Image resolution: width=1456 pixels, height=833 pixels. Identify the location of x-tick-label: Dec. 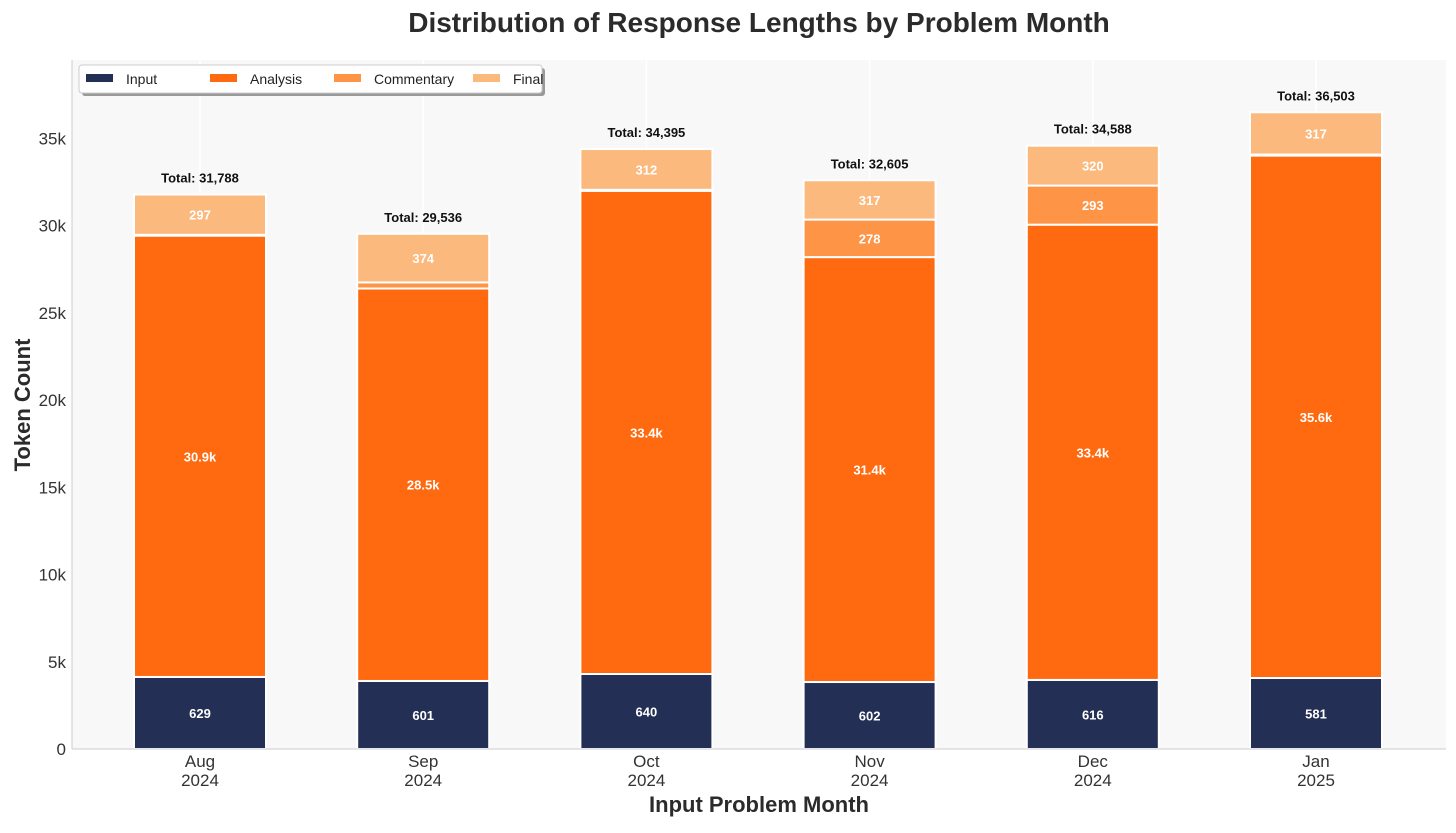
(1093, 761).